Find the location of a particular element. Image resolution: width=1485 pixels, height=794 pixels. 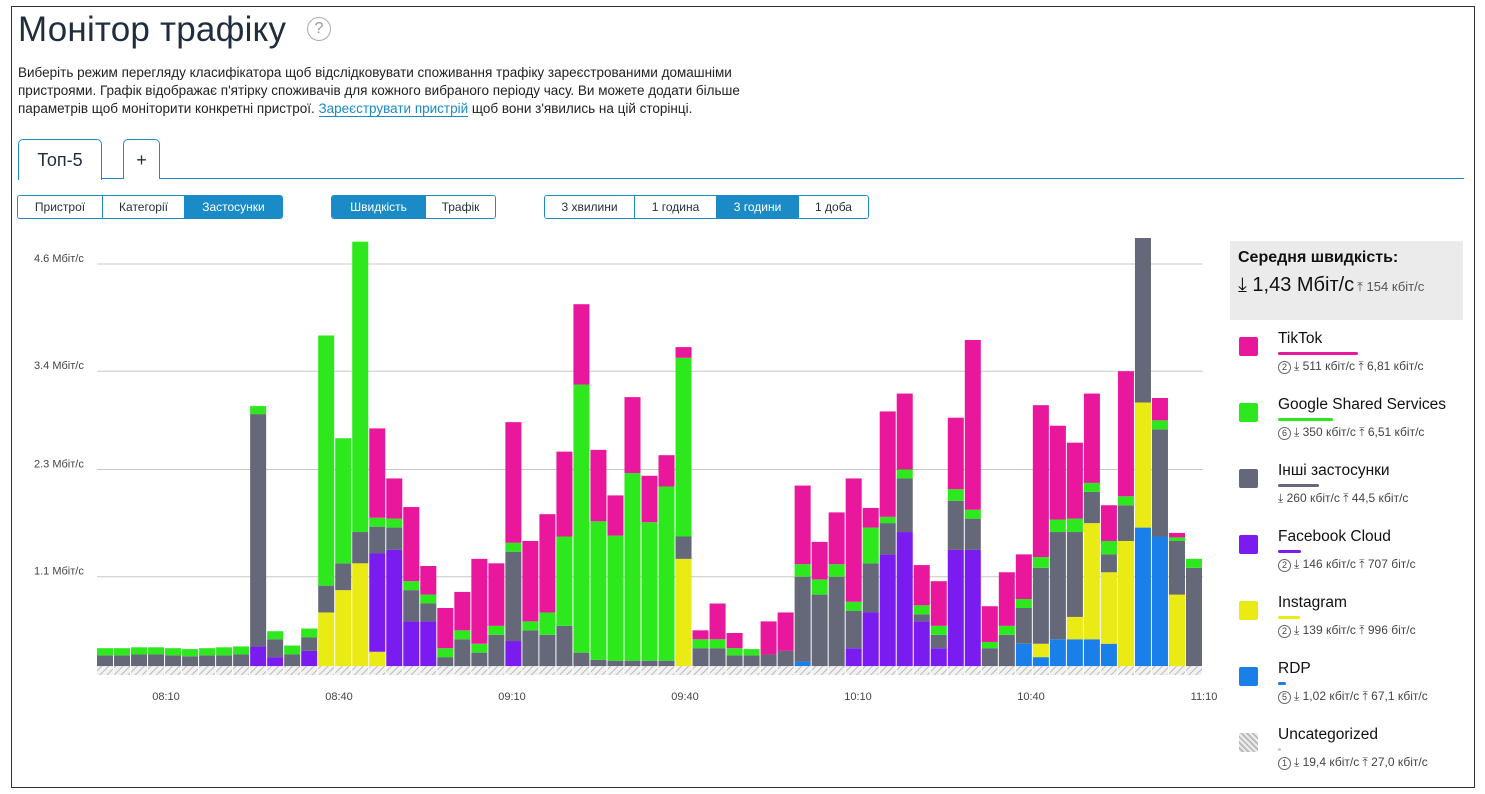

x-tick-label: 08:10 is located at coordinates (166, 697).